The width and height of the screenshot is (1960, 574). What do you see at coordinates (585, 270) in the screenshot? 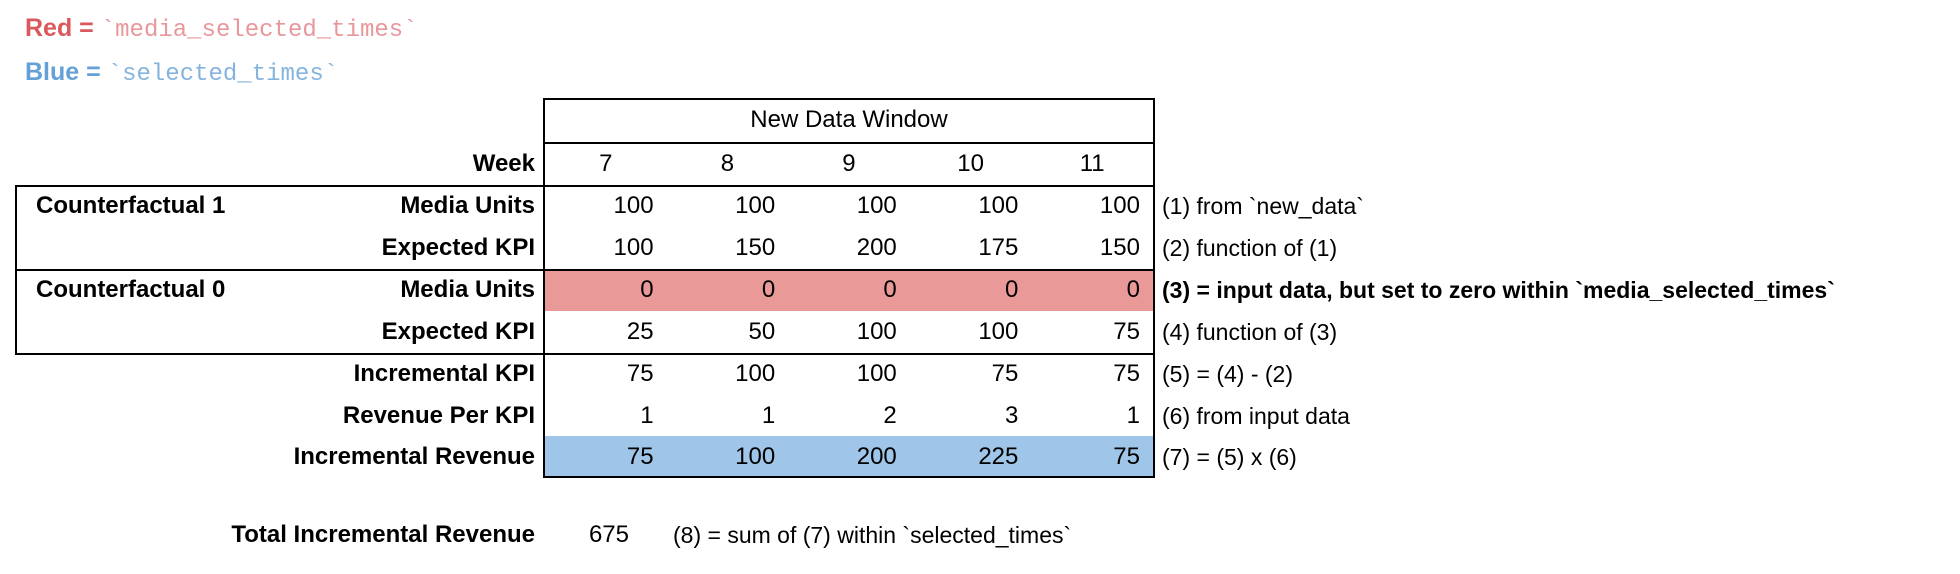
I see `divider-between-counterfactuals` at bounding box center [585, 270].